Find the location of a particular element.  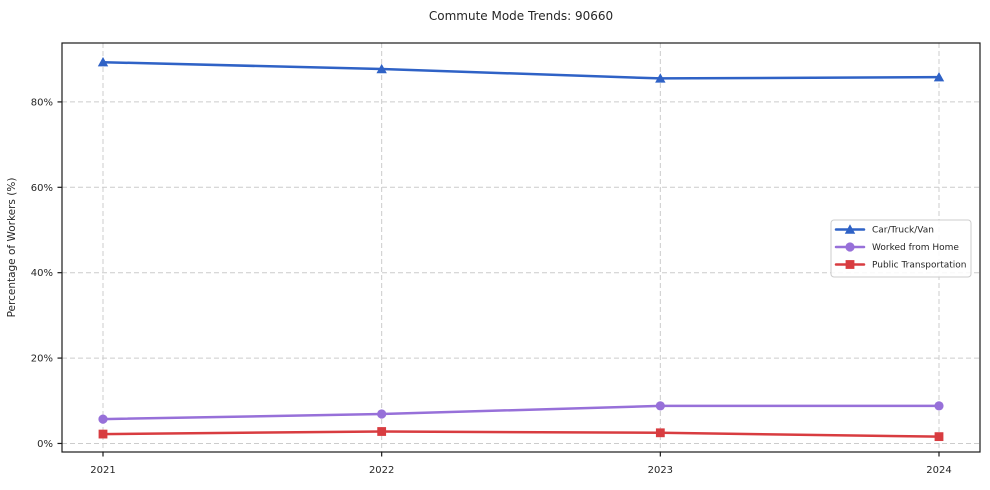

legend-label: Worked from Home is located at coordinates (915, 248).